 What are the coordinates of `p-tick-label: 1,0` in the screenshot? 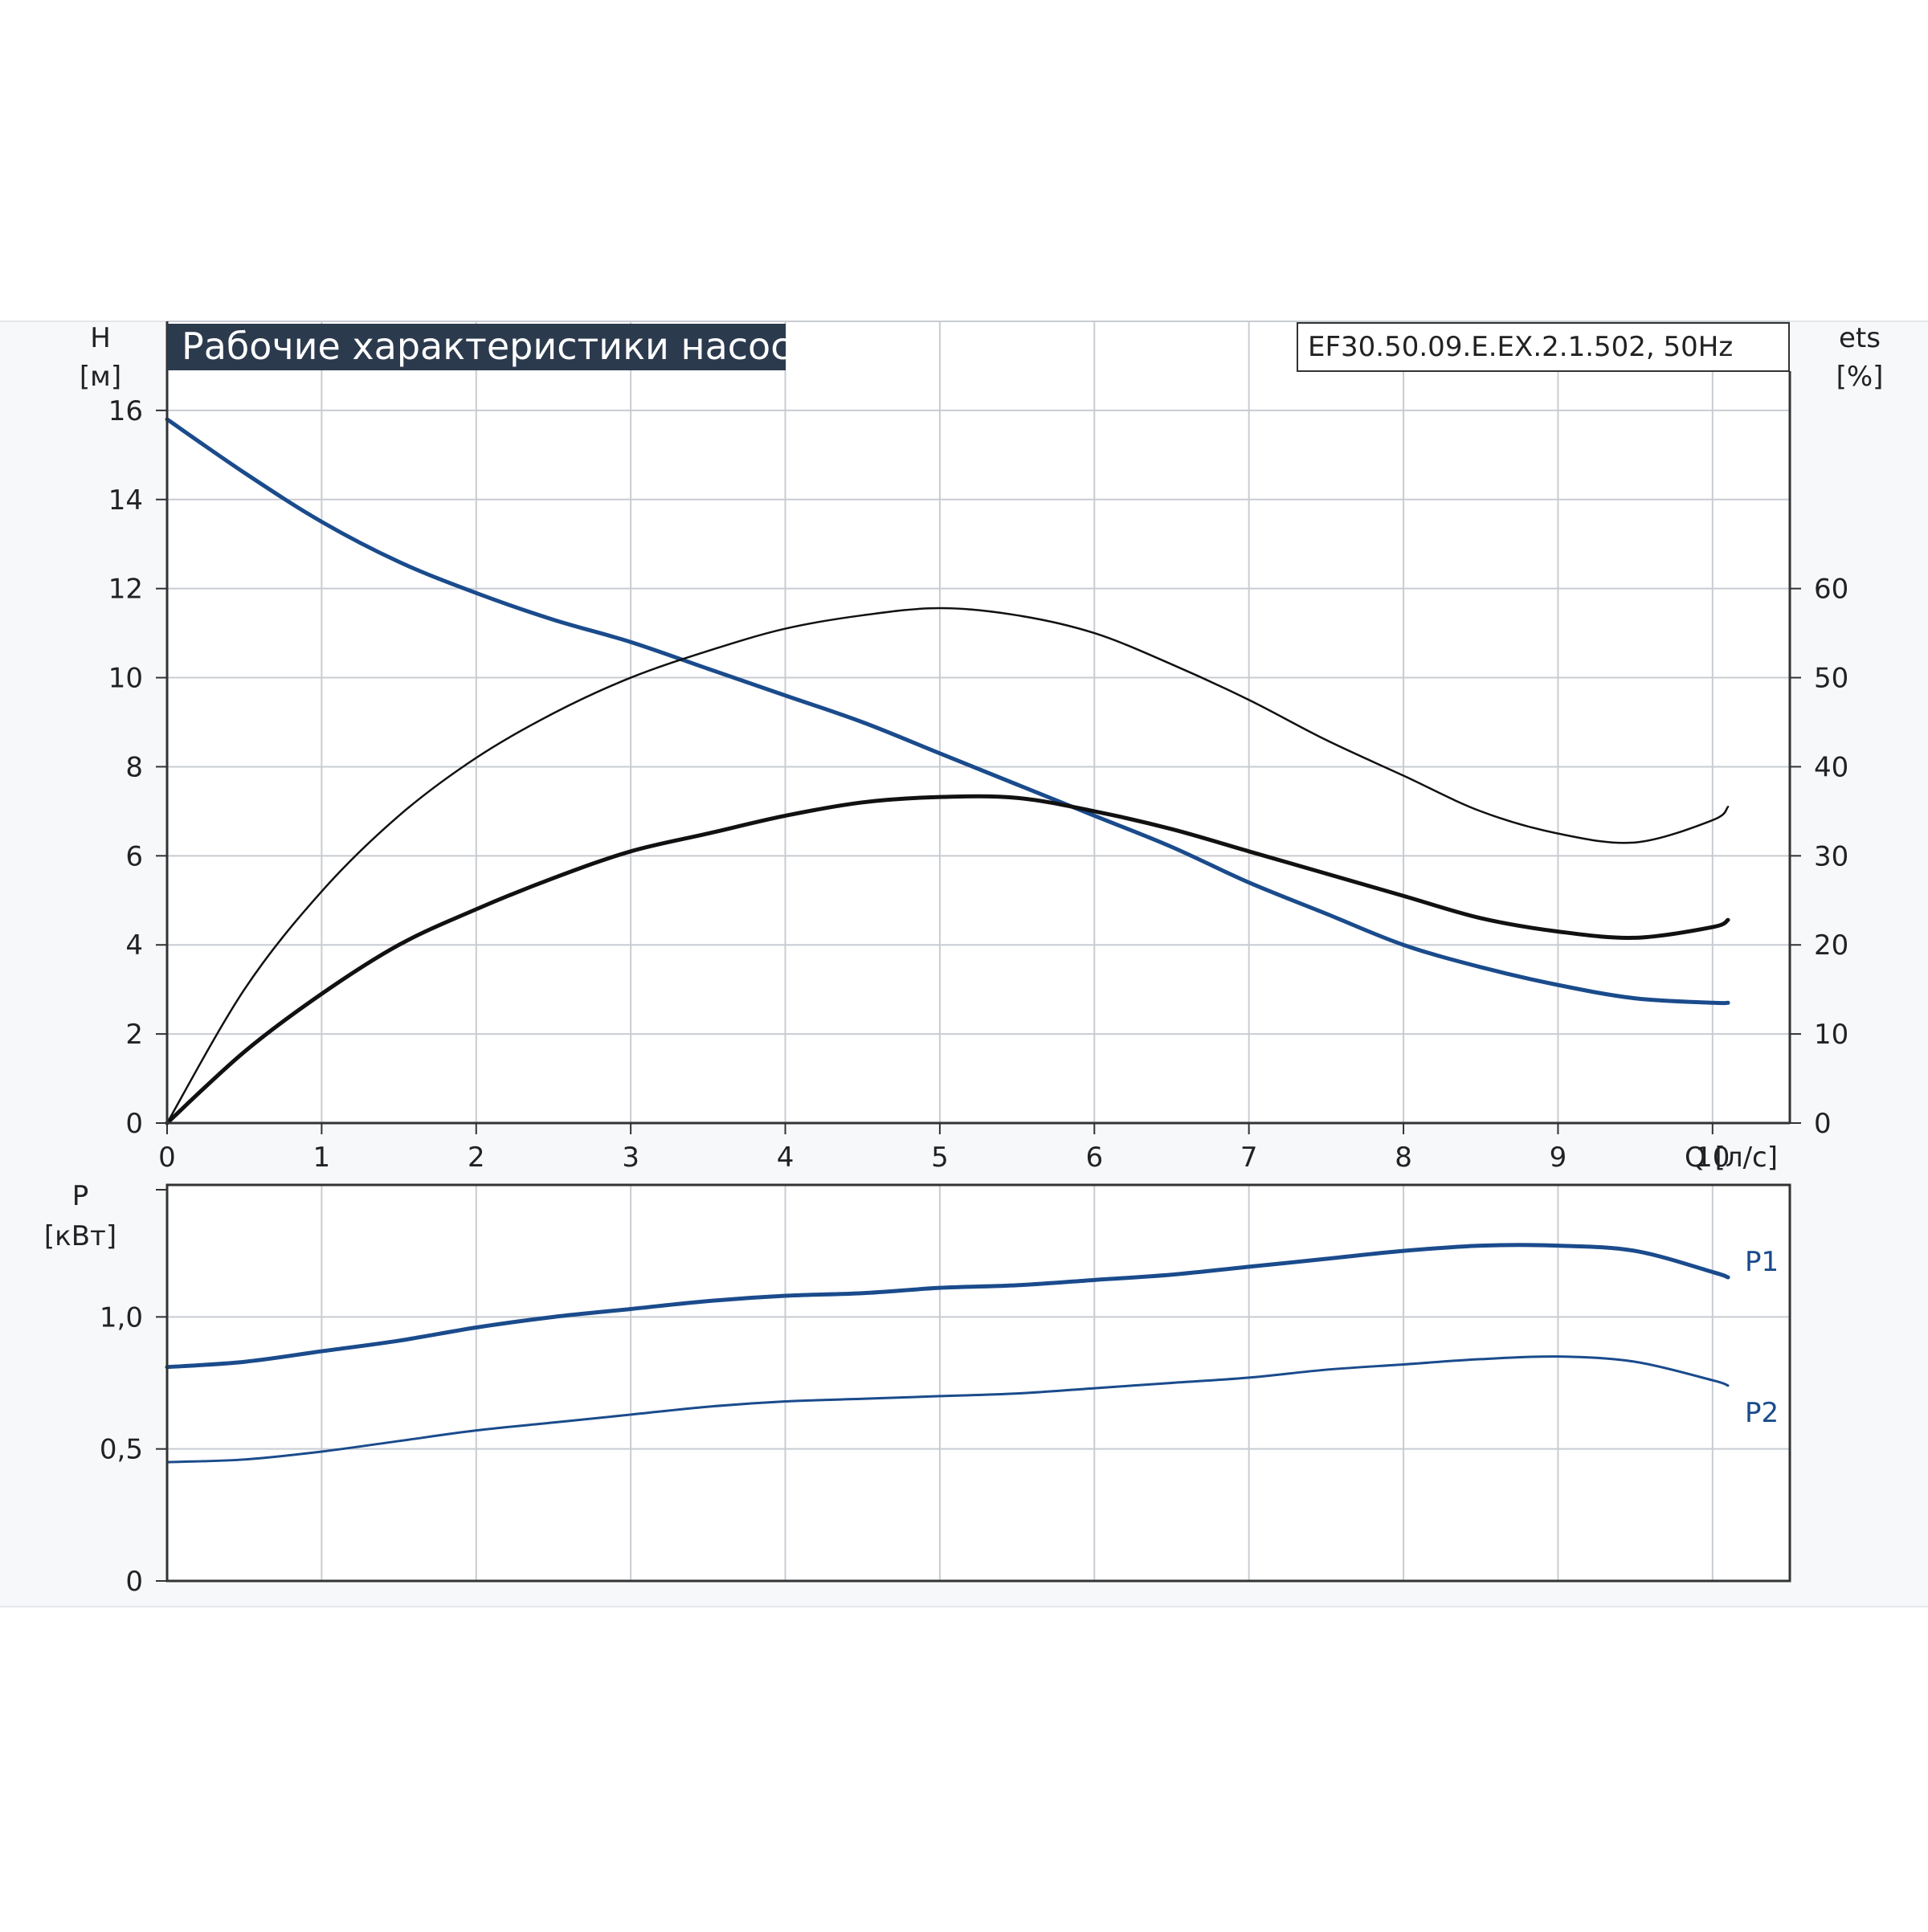 It's located at (122, 1317).